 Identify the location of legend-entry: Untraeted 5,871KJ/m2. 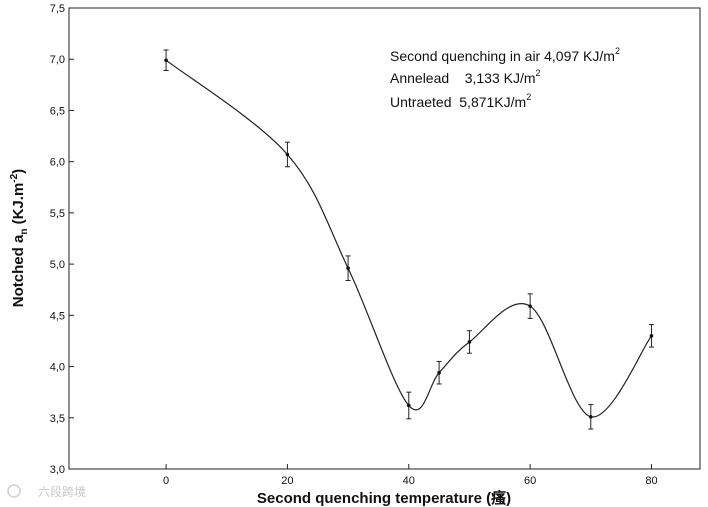
(460, 101).